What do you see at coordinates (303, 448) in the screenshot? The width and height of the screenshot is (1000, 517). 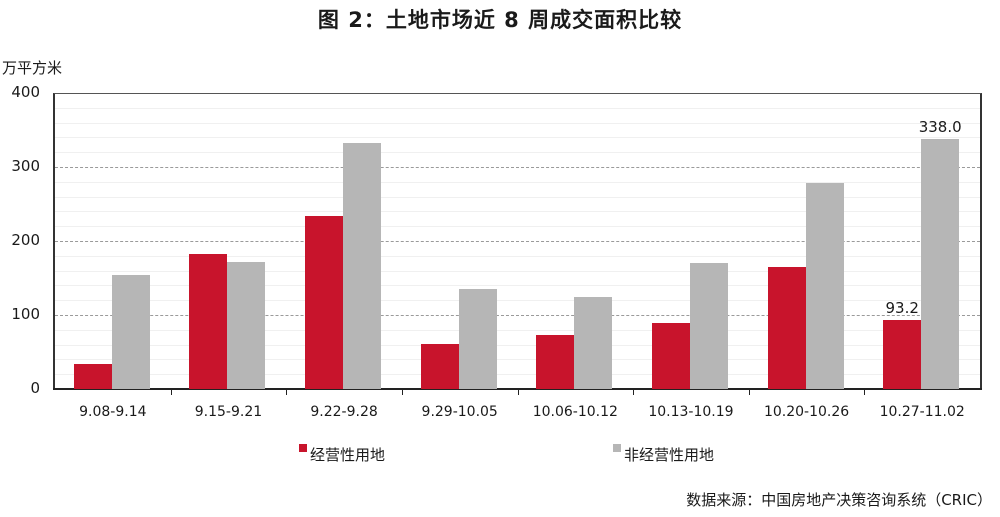 I see `legend-swatch-red-icon` at bounding box center [303, 448].